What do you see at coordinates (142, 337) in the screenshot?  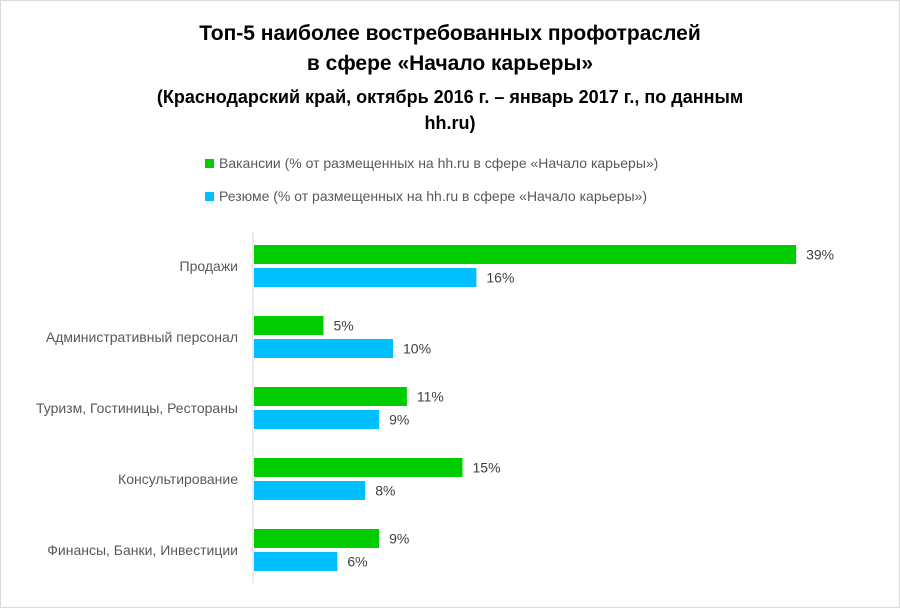 I see `category-label: Административный персонал` at bounding box center [142, 337].